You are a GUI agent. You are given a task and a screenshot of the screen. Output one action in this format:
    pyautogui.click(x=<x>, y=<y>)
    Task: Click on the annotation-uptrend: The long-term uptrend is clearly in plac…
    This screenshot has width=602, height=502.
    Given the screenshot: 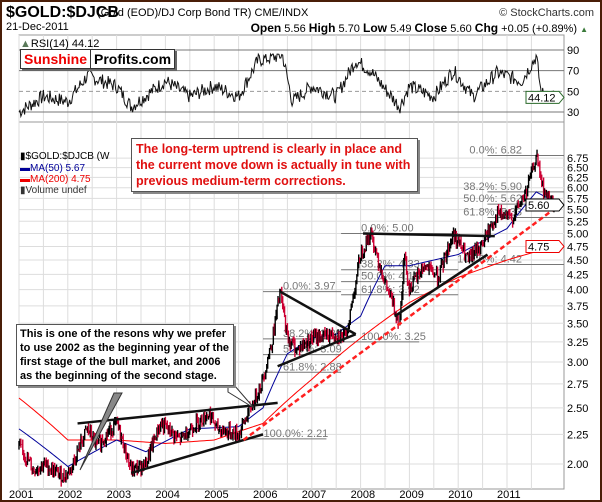 What is the action you would take?
    pyautogui.click(x=274, y=165)
    